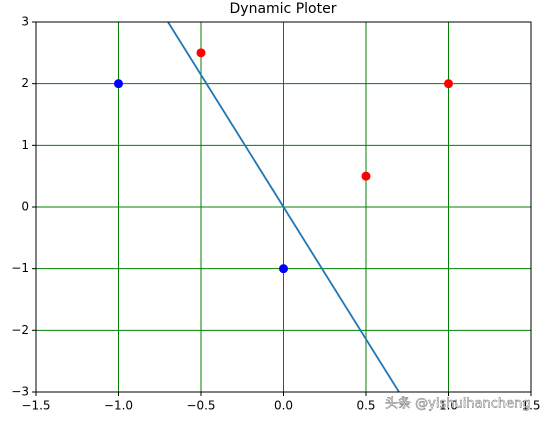 The height and width of the screenshot is (423, 553). What do you see at coordinates (35, 406) in the screenshot?
I see `x-tick-label: −1.5` at bounding box center [35, 406].